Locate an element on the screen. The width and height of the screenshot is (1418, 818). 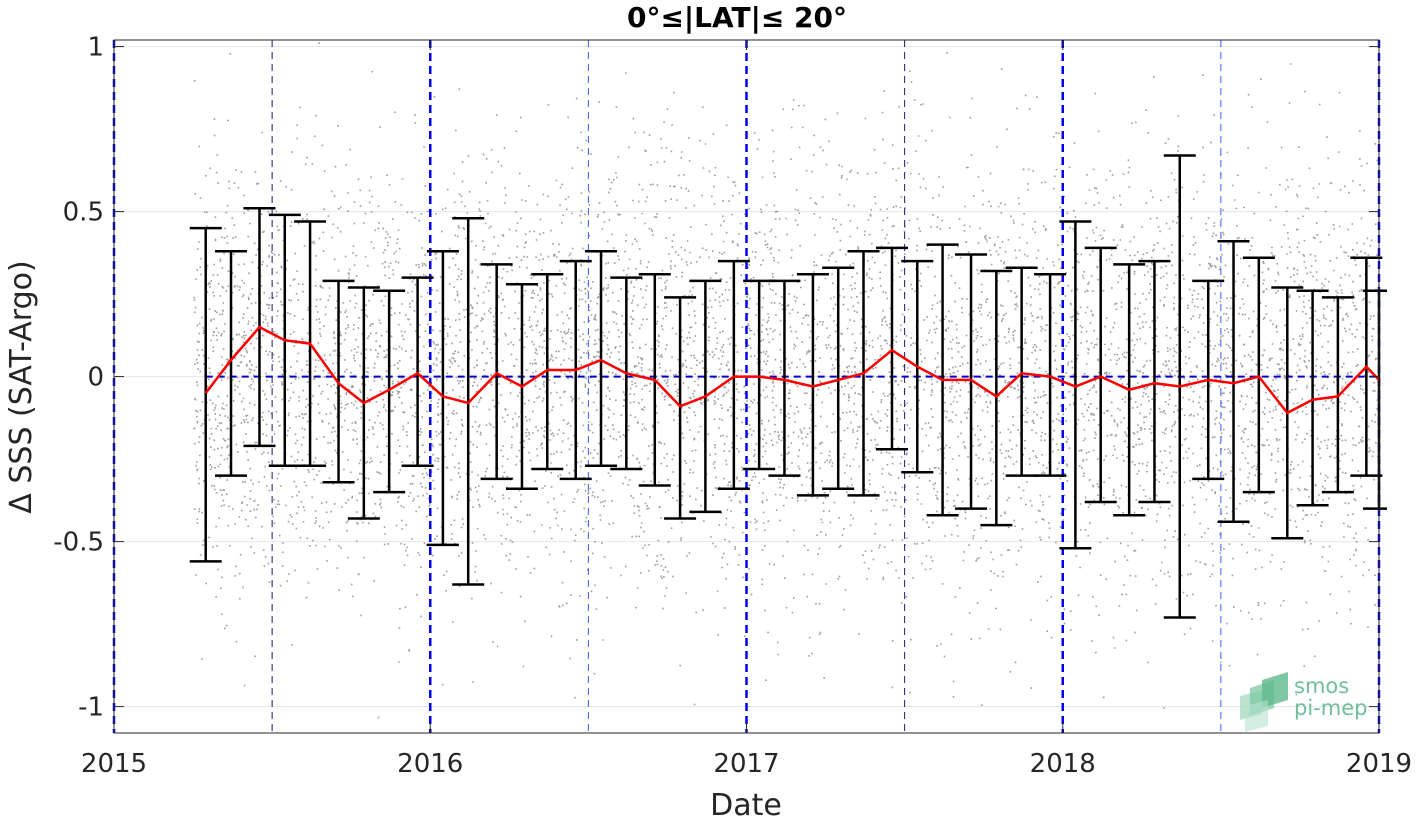
smos-pimep-logo: smos pi-mep is located at coordinates (1303, 702).